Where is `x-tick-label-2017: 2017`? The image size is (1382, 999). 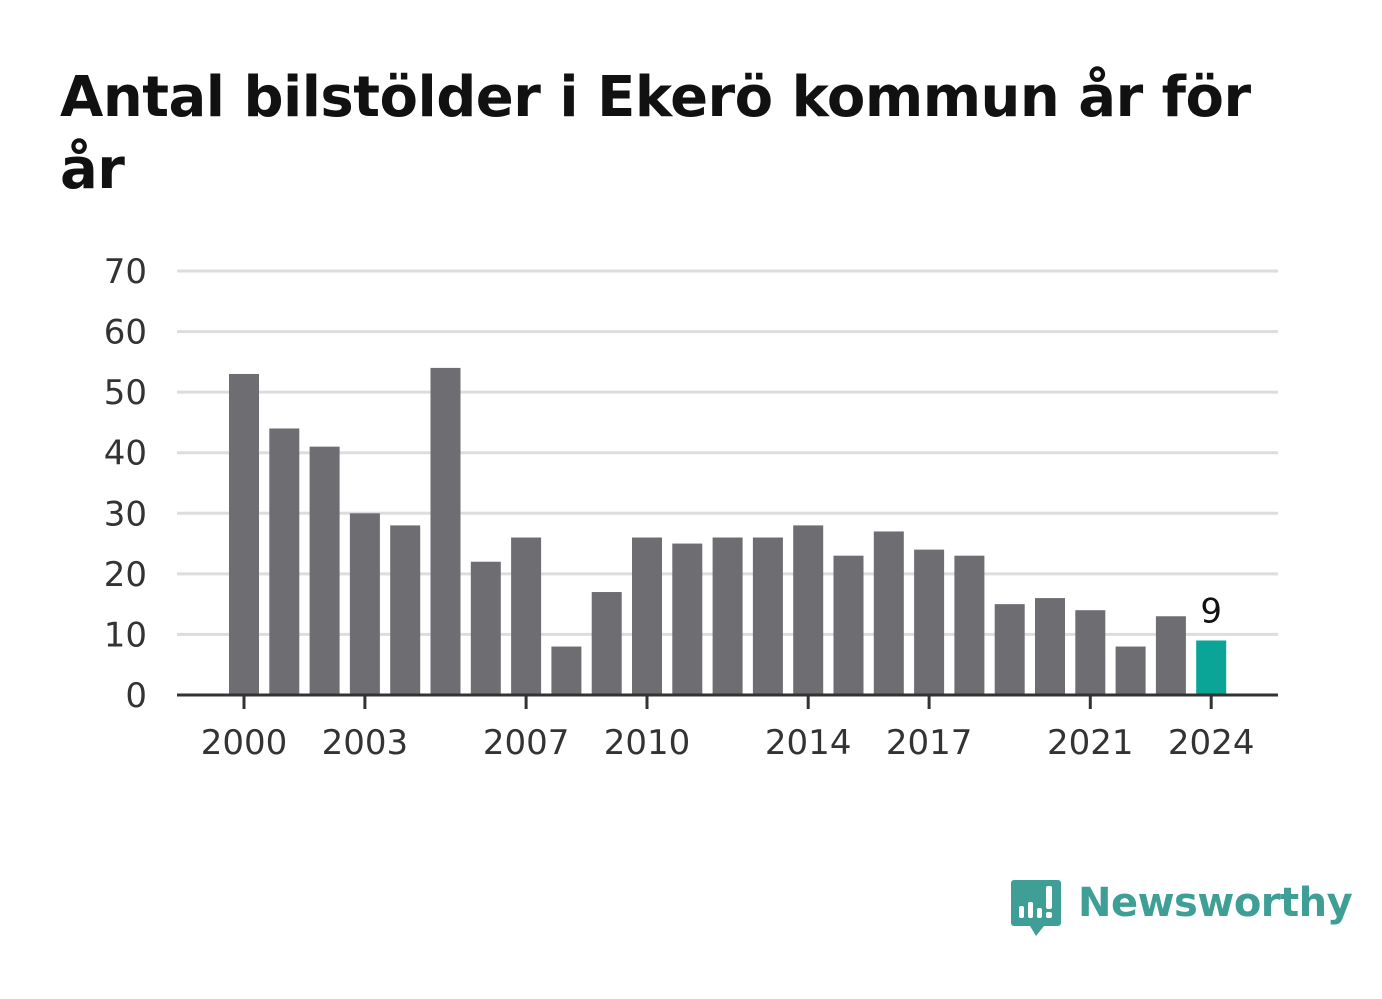
x-tick-label-2017: 2017 is located at coordinates (929, 743).